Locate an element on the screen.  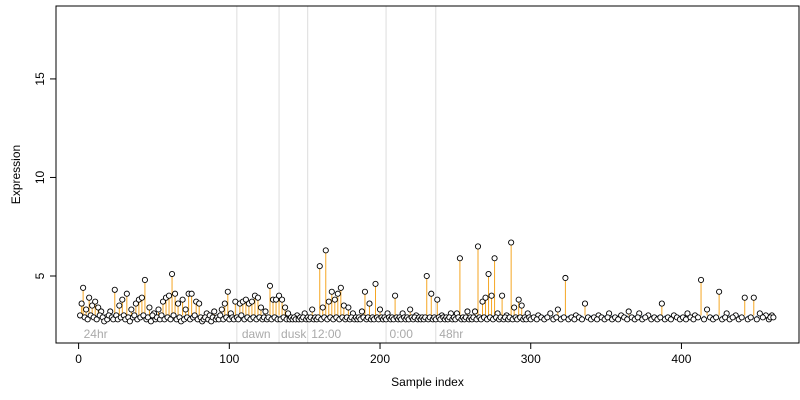
region-label-0: 24hr is located at coordinates (96, 334).